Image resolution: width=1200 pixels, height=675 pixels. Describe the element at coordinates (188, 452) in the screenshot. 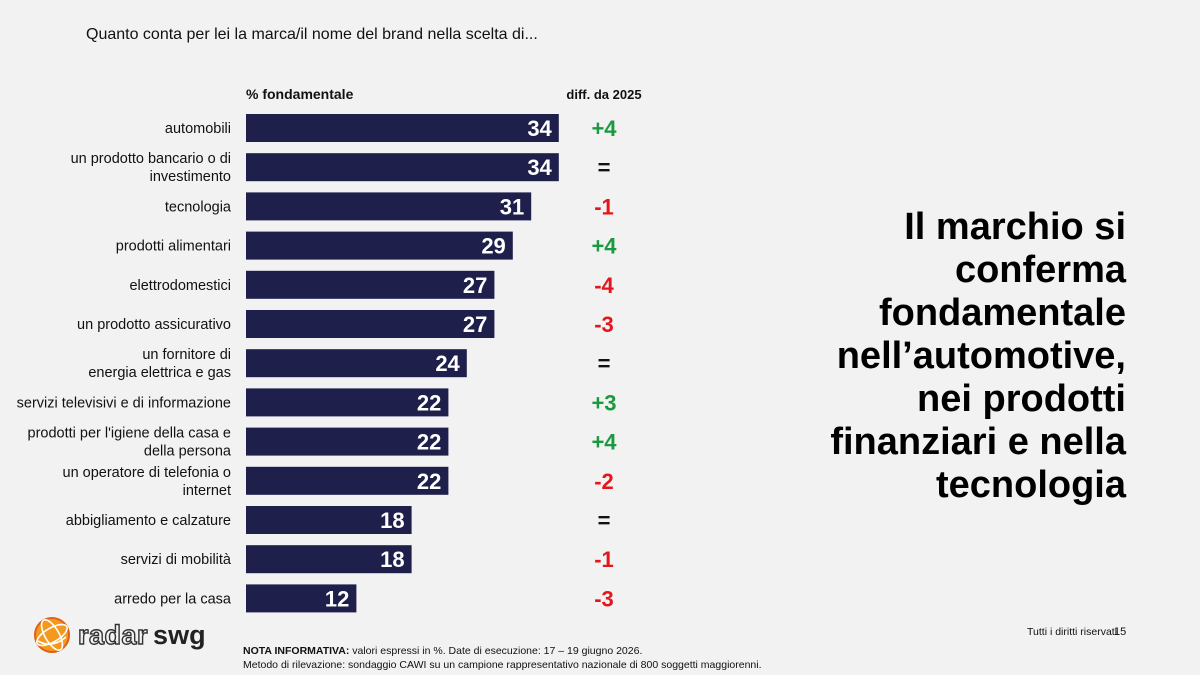

I see `category-label: della persona` at that location.